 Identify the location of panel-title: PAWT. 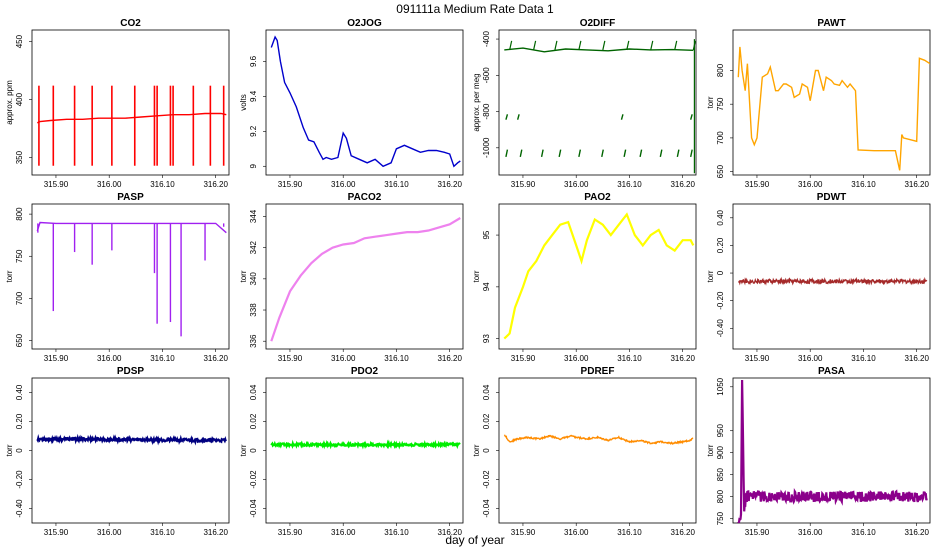
(831, 23).